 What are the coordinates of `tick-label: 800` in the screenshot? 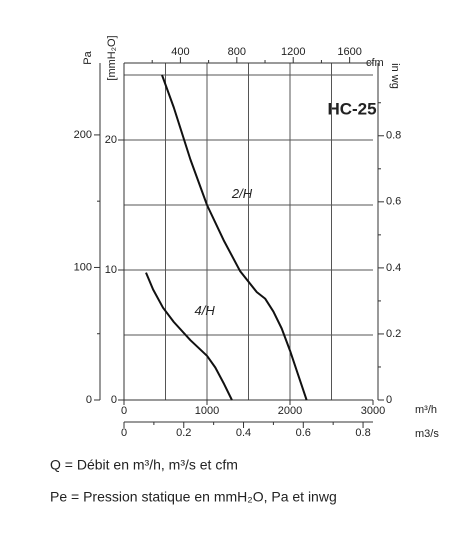 It's located at (237, 52).